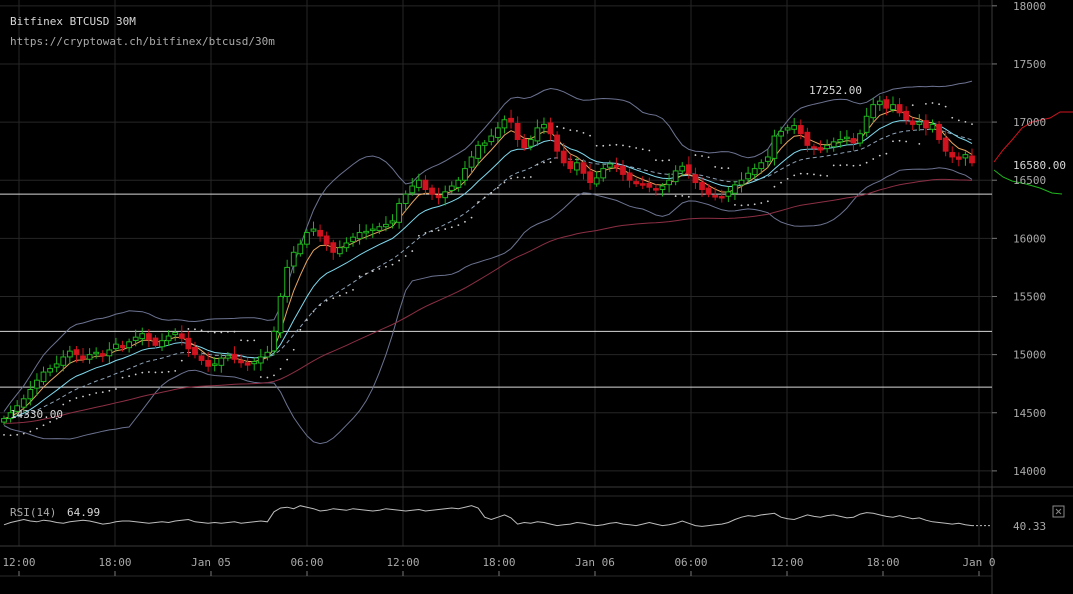 This screenshot has width=1073, height=594. What do you see at coordinates (1029, 413) in the screenshot?
I see `price-tick-label: 14500` at bounding box center [1029, 413].